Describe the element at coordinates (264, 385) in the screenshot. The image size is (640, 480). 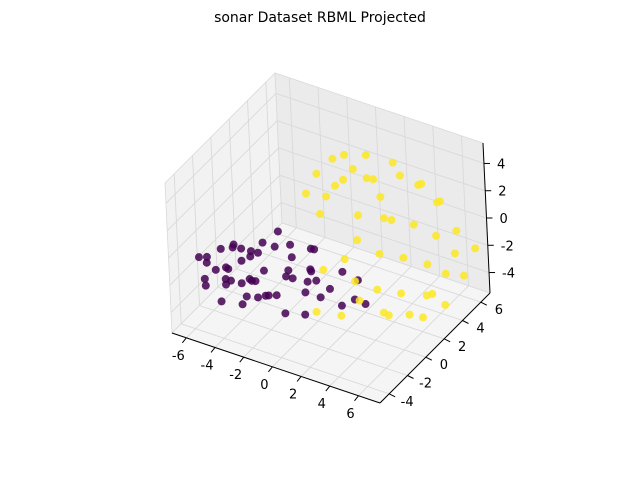
I see `x-tick-label: 0` at that location.